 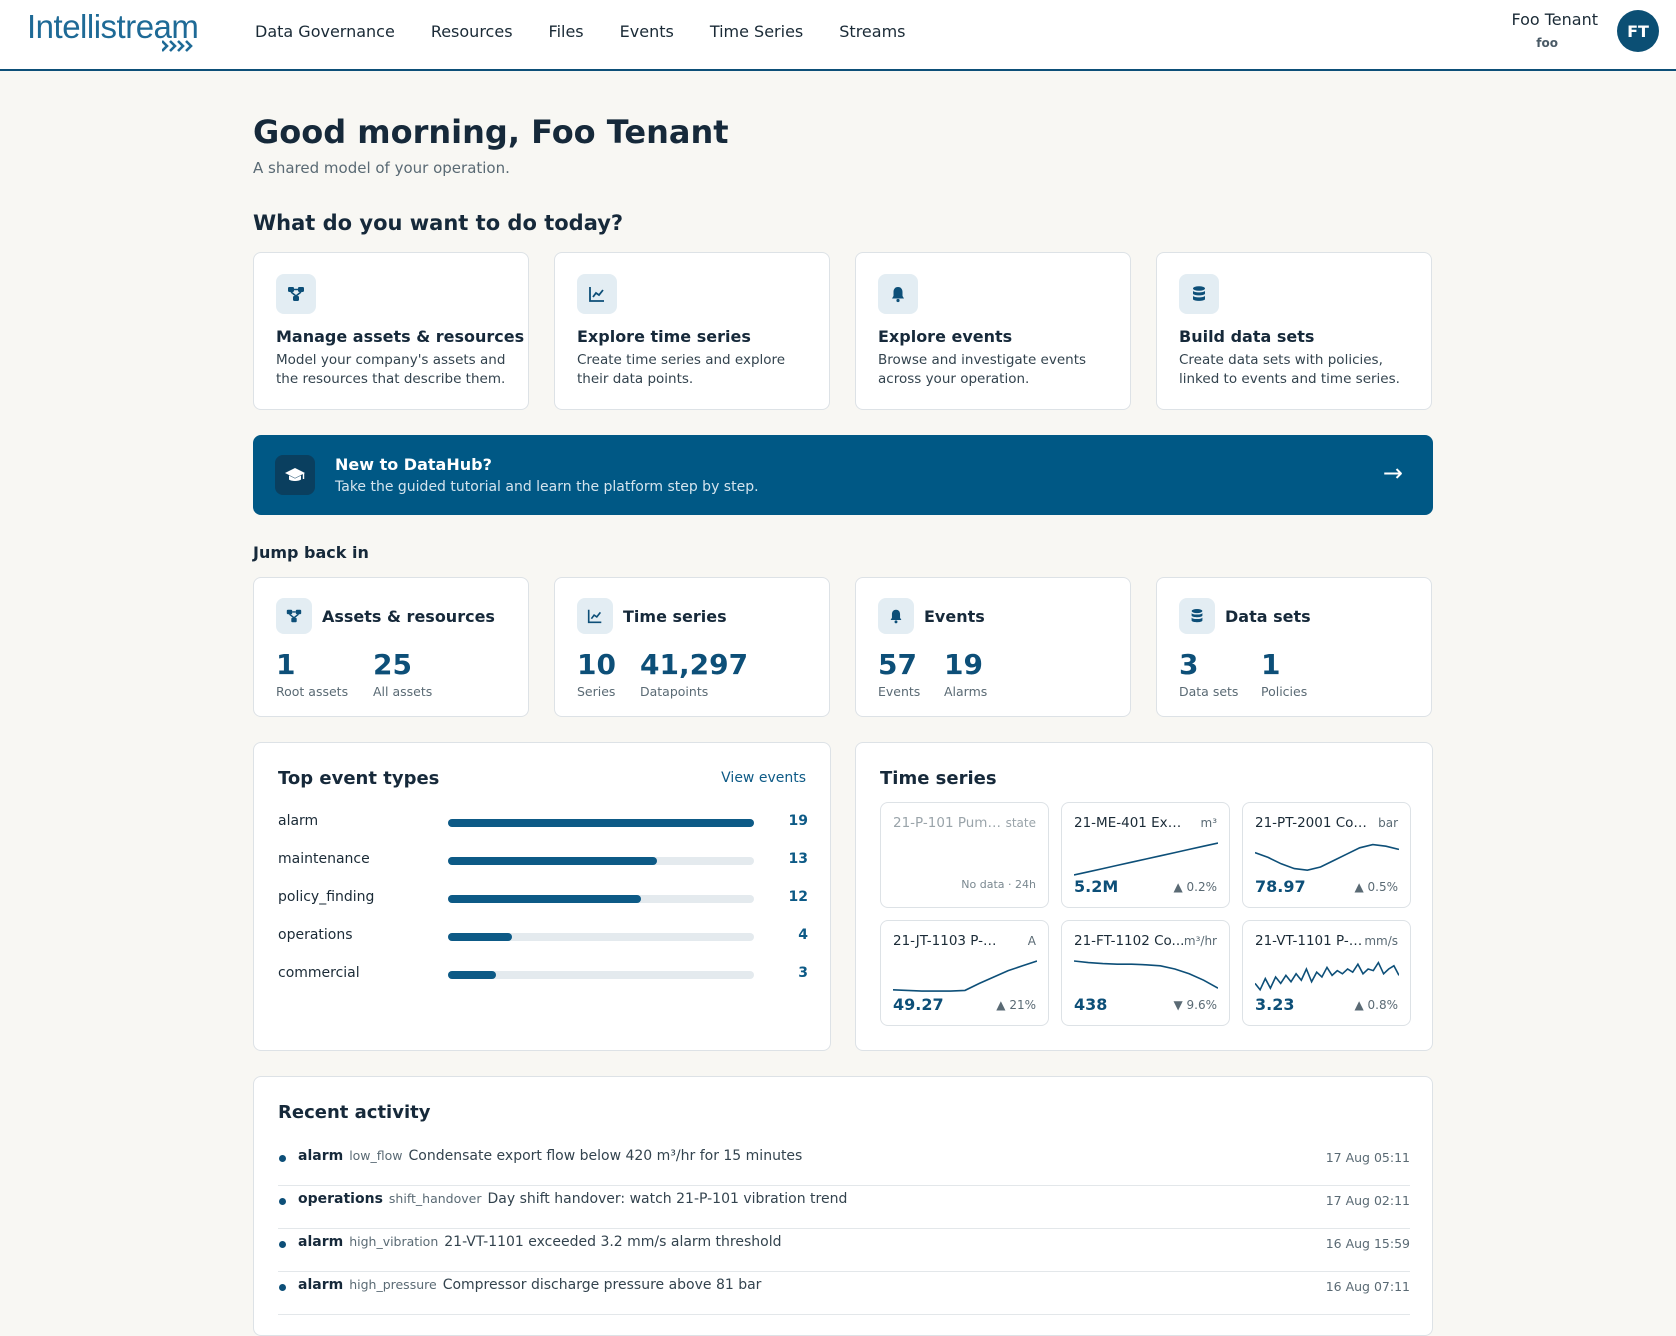 I want to click on bullet-icon, so click(x=282, y=1287).